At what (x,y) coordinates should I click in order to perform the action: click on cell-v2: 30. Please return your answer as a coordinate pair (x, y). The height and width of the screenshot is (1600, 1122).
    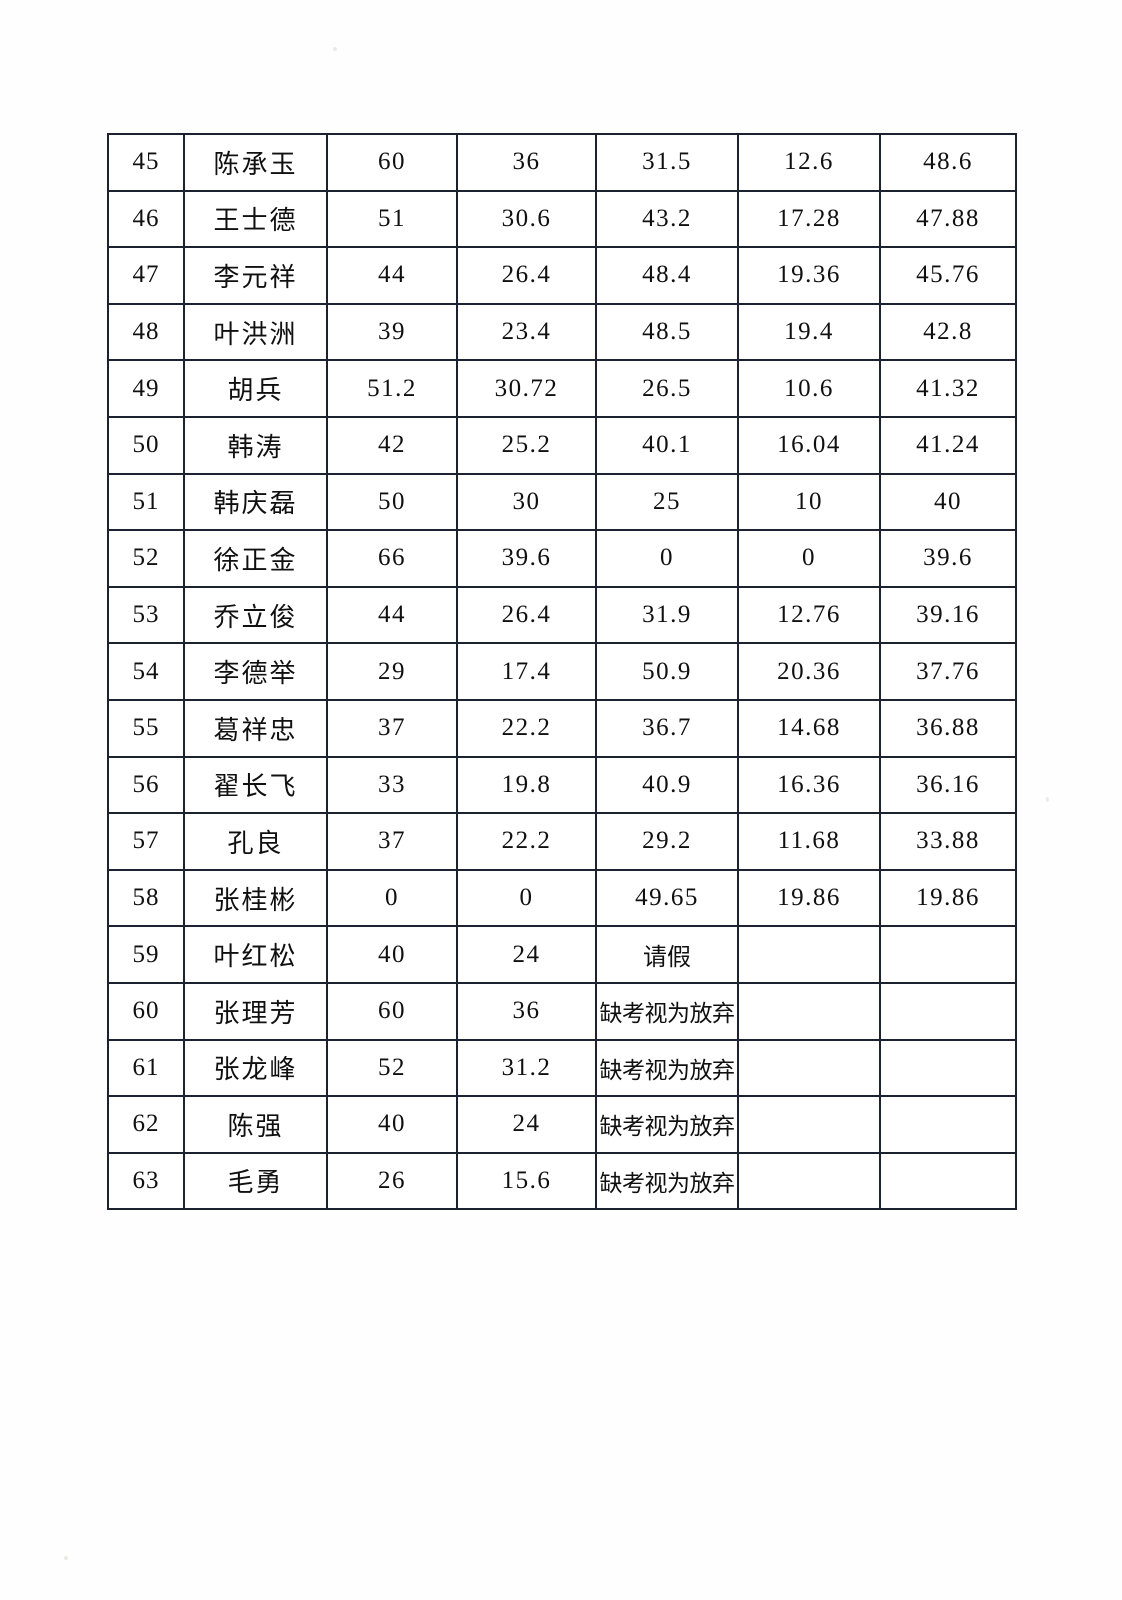
    Looking at the image, I should click on (526, 502).